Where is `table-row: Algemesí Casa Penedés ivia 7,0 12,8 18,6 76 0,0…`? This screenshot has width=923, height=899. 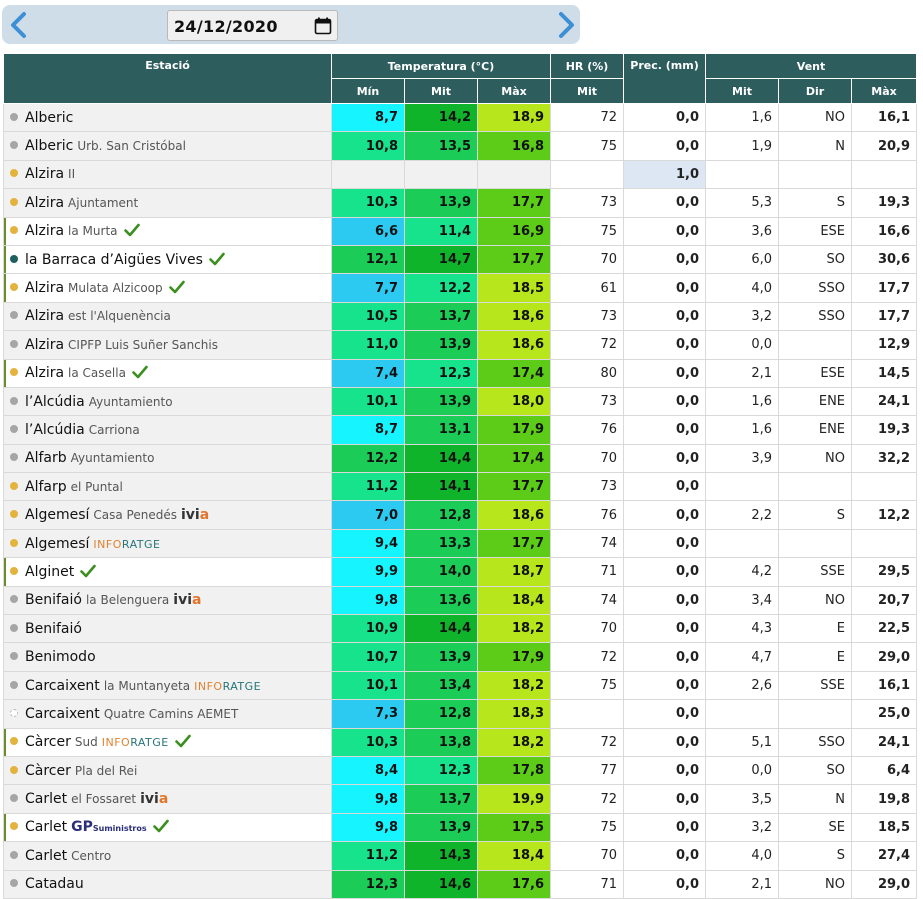 table-row: Algemesí Casa Penedés ivia 7,0 12,8 18,6 76 0,0… is located at coordinates (460, 515).